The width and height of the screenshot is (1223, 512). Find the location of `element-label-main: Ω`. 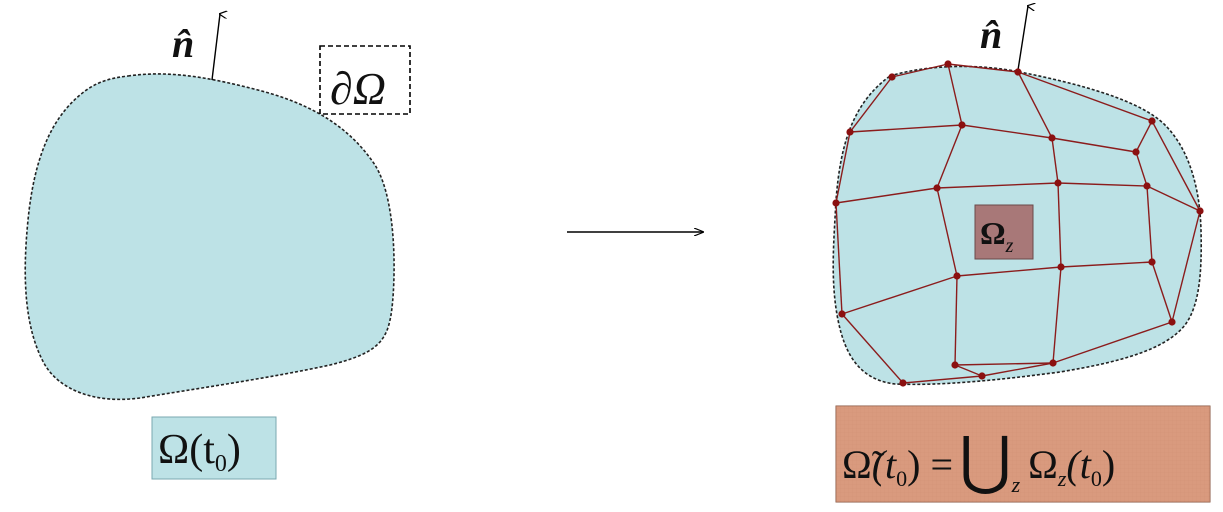

element-label-main: Ω is located at coordinates (993, 233).